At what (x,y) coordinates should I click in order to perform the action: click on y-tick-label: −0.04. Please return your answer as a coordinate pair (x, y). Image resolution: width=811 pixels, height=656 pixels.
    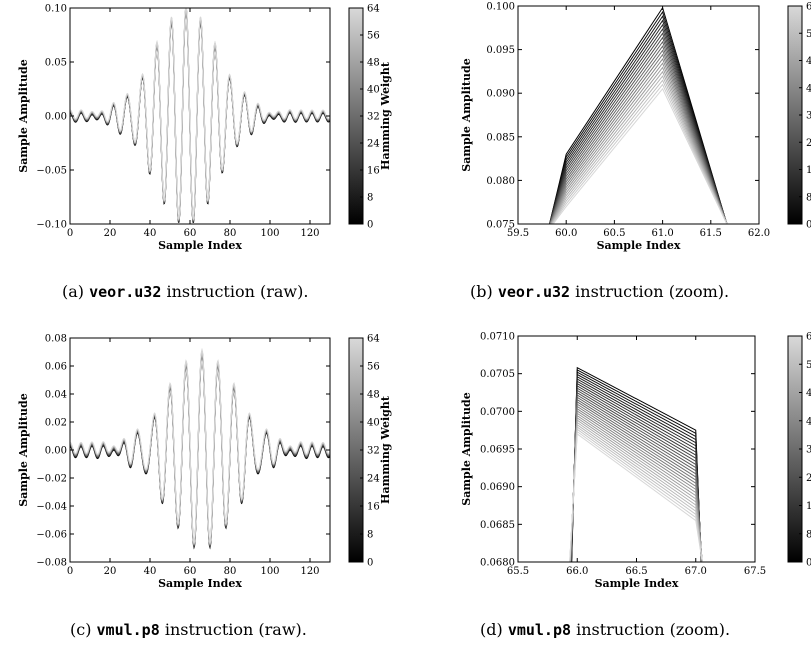
    Looking at the image, I should click on (51, 507).